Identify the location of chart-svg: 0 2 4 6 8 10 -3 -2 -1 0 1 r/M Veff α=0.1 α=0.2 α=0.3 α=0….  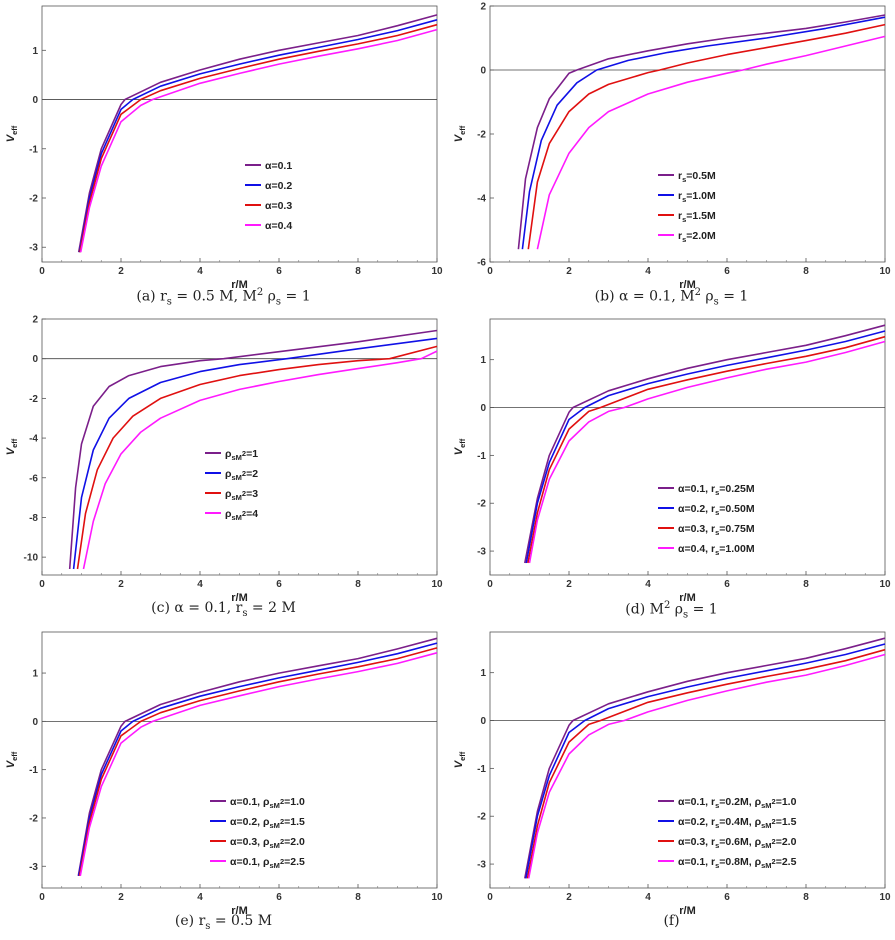
(224, 148).